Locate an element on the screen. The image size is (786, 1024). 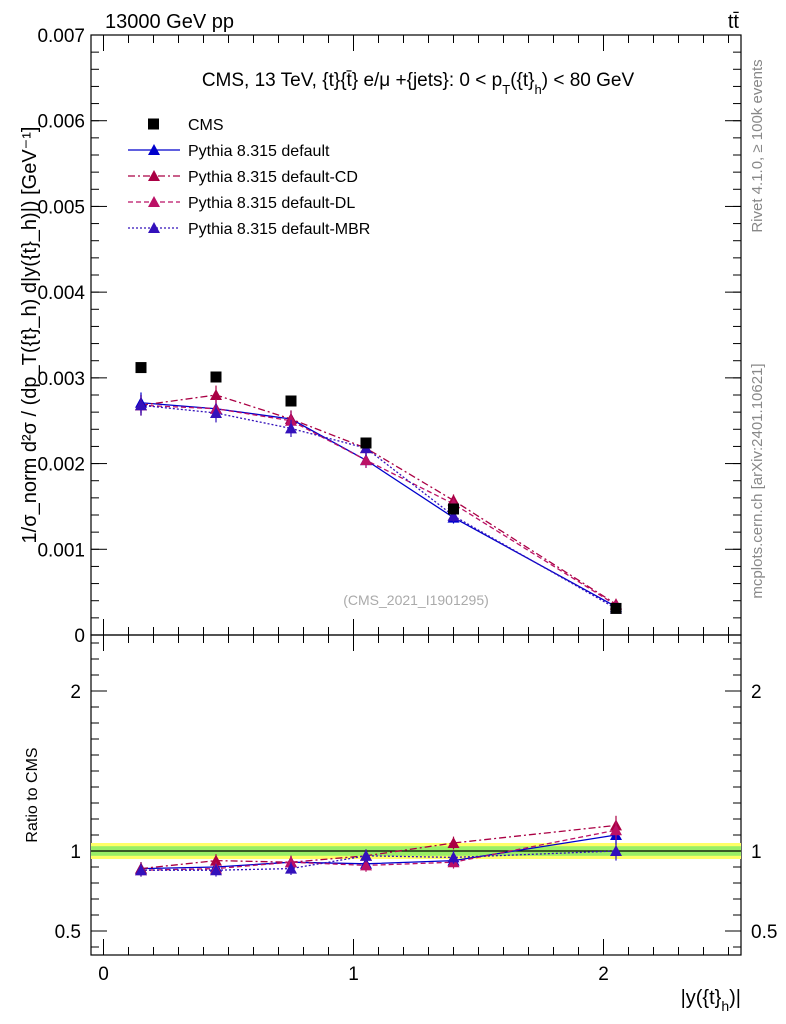
ratio-series-lines is located at coordinates (378, 847).